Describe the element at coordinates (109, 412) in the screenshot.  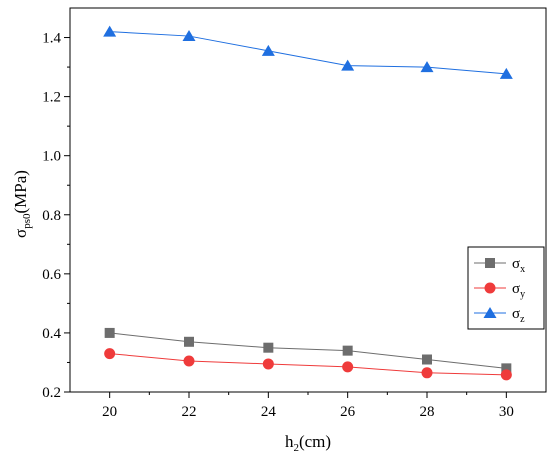
I see `x-tick-label: 20` at that location.